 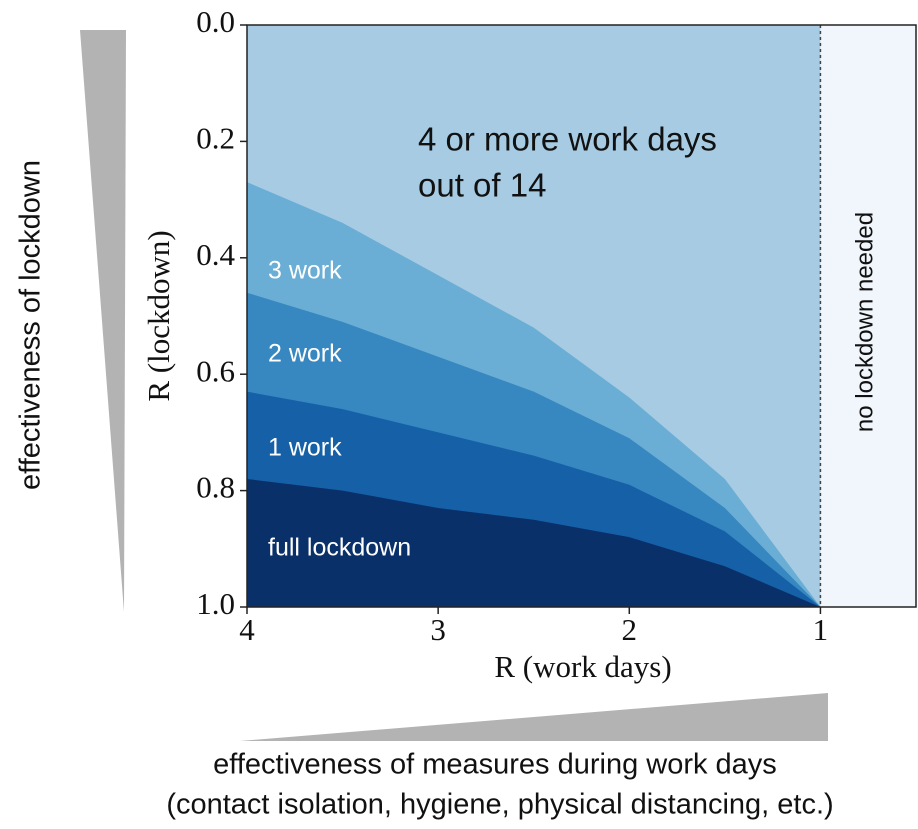 I want to click on right-region, so click(x=868, y=316).